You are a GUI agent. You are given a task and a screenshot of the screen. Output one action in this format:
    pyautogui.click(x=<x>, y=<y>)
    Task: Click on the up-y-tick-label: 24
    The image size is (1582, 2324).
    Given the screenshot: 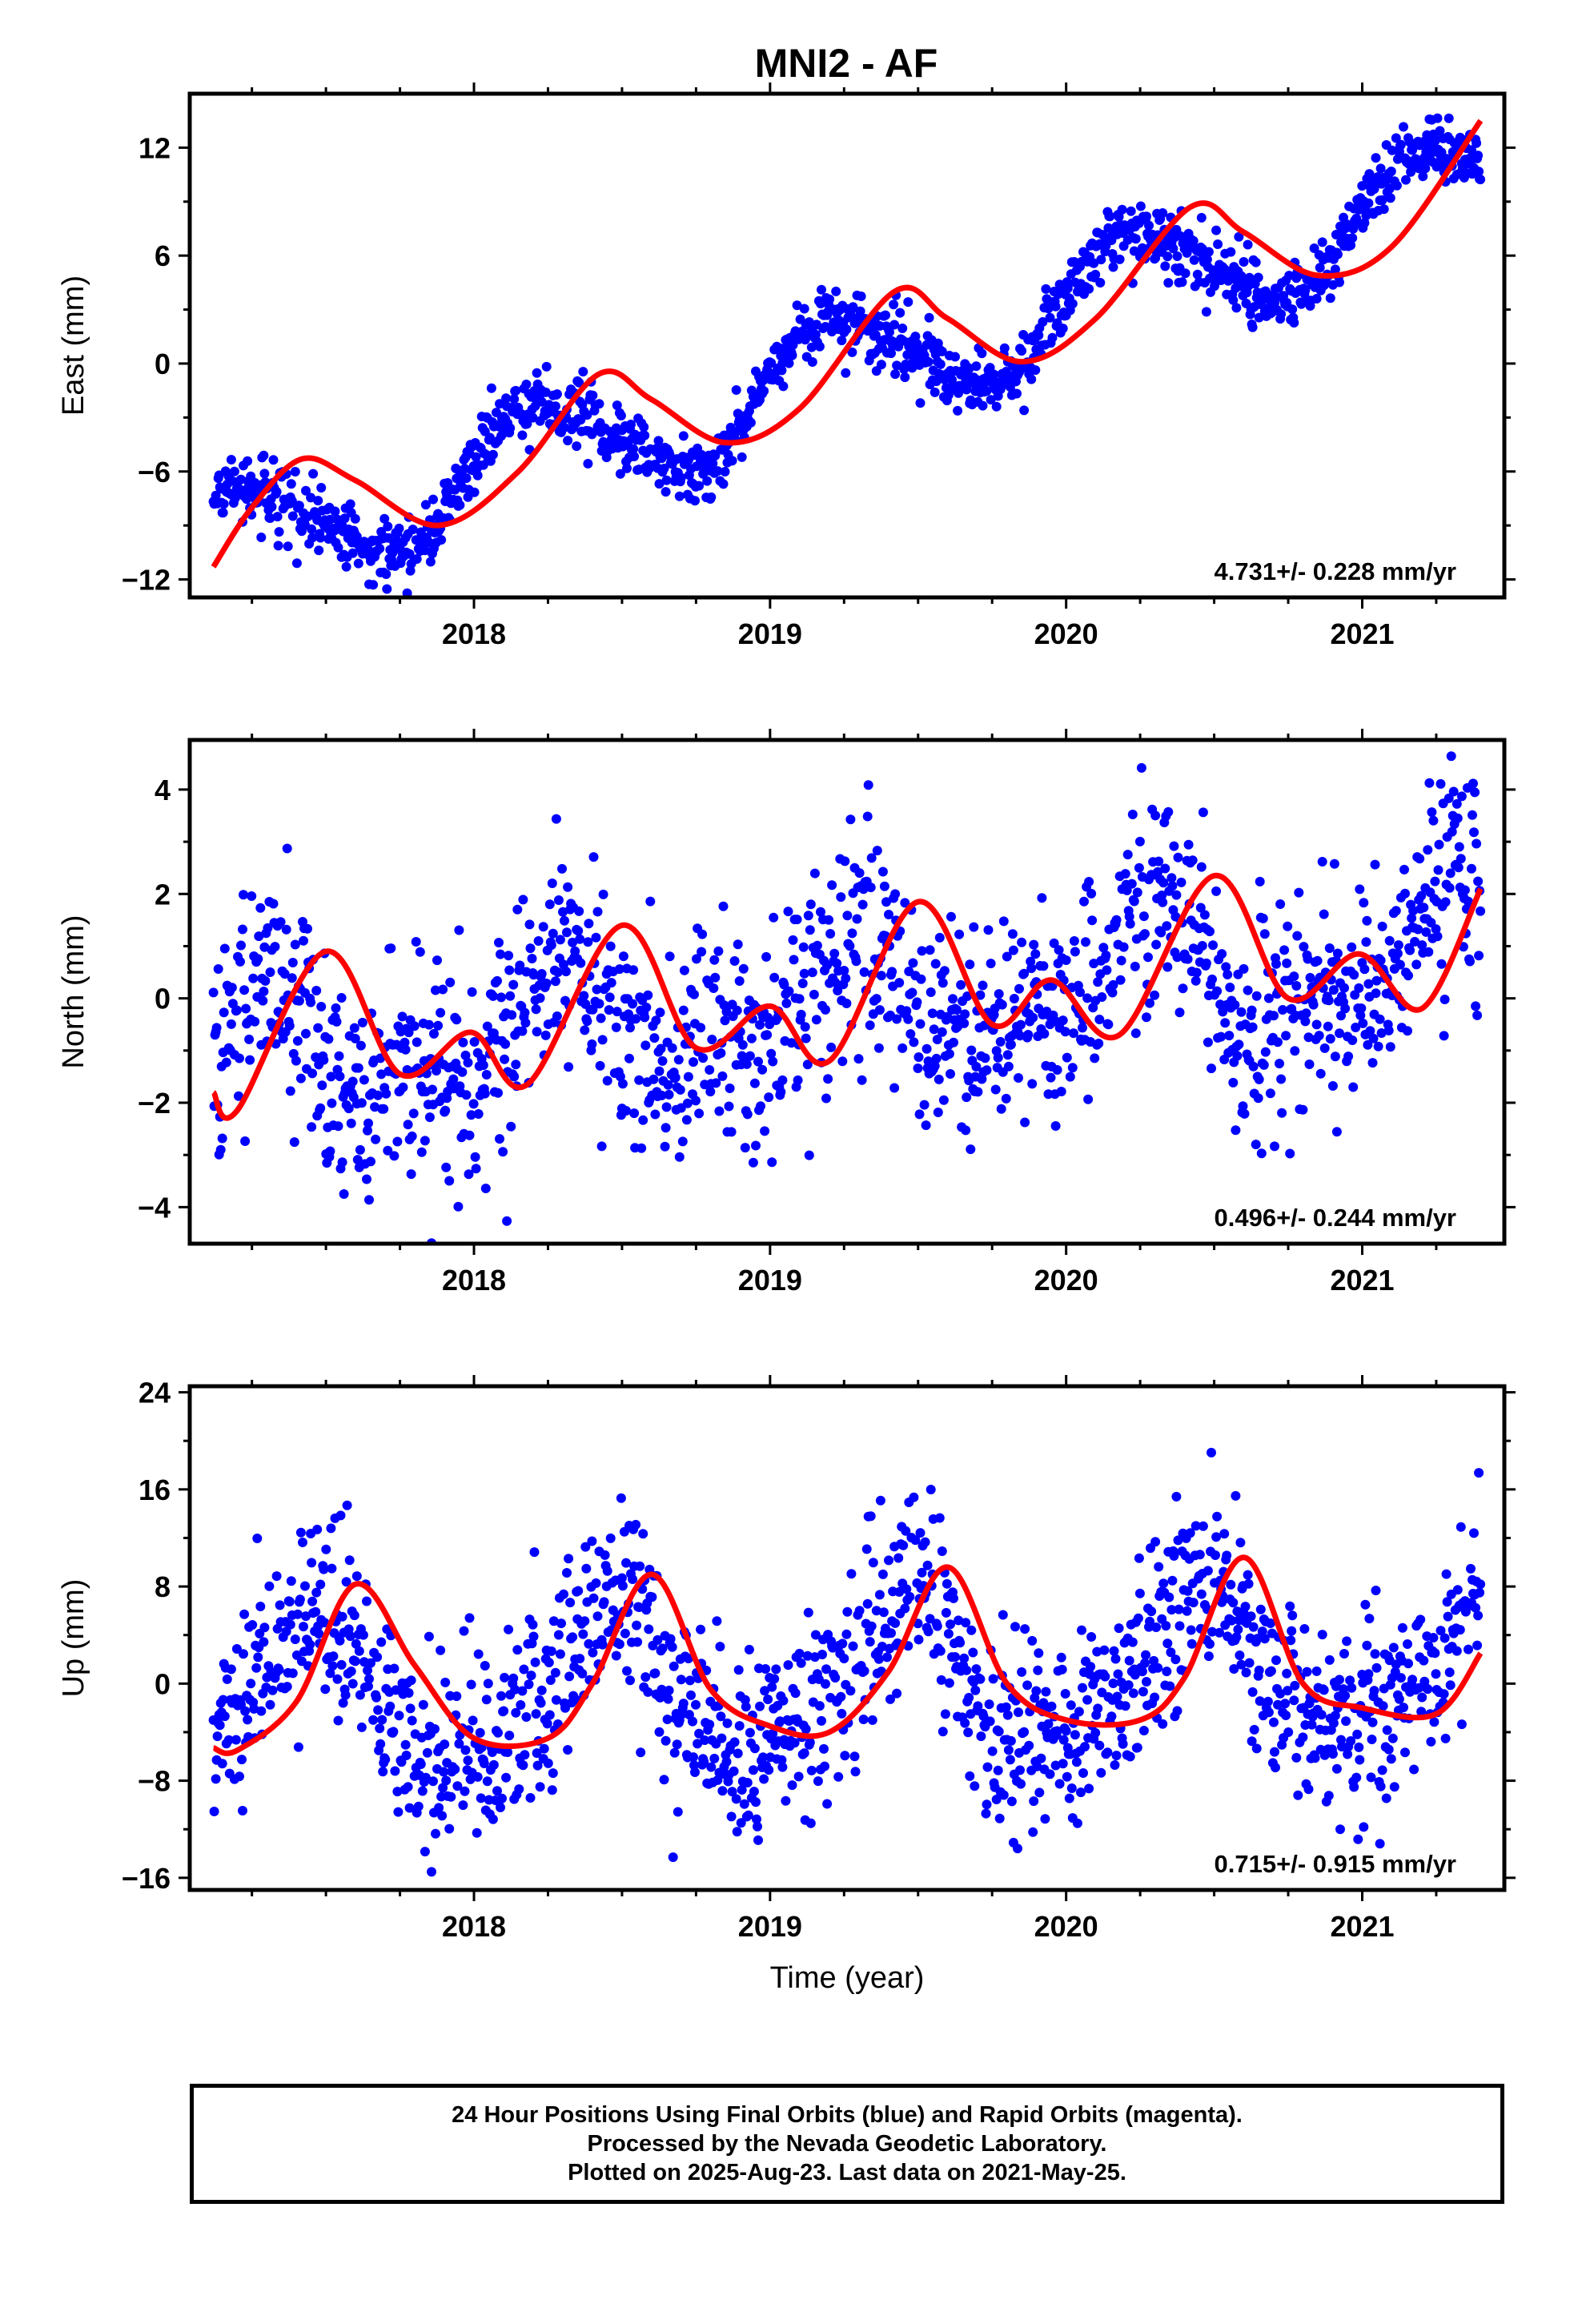 What is the action you would take?
    pyautogui.click(x=155, y=1393)
    